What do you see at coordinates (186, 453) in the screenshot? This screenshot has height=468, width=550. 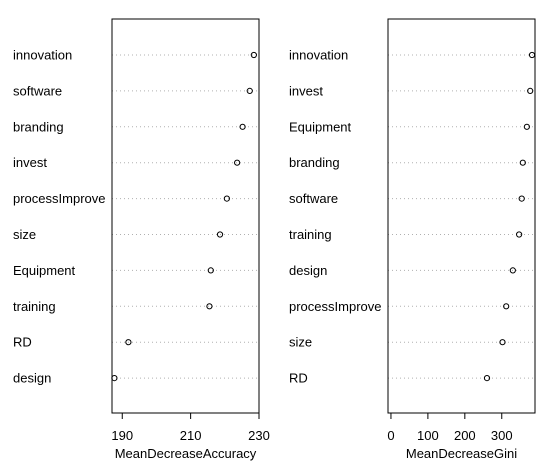 I see `x-axis-label: MeanDecreaseAccuracy` at bounding box center [186, 453].